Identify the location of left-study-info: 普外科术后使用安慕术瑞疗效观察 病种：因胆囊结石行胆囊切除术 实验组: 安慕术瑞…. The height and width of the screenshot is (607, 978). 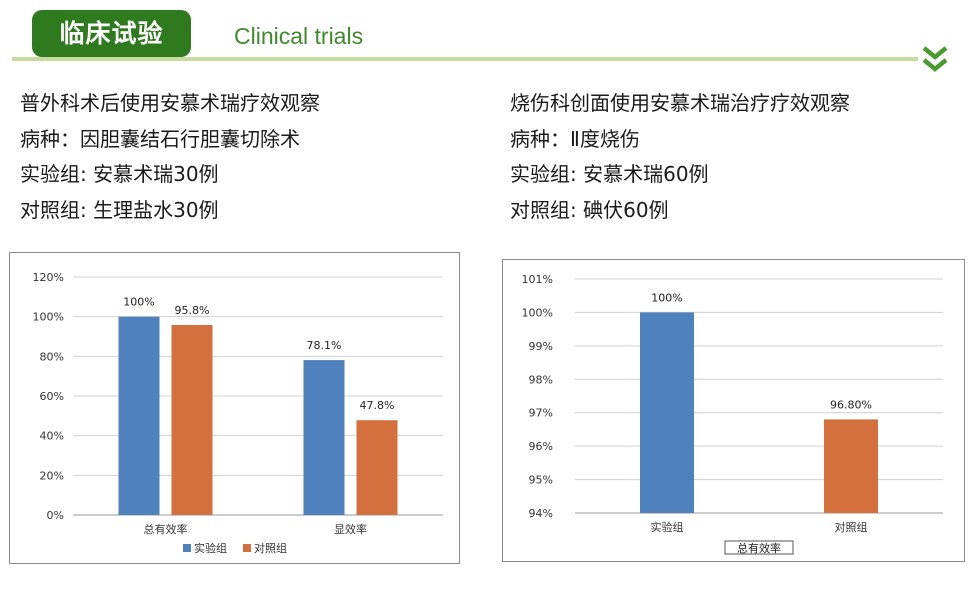
(170, 157).